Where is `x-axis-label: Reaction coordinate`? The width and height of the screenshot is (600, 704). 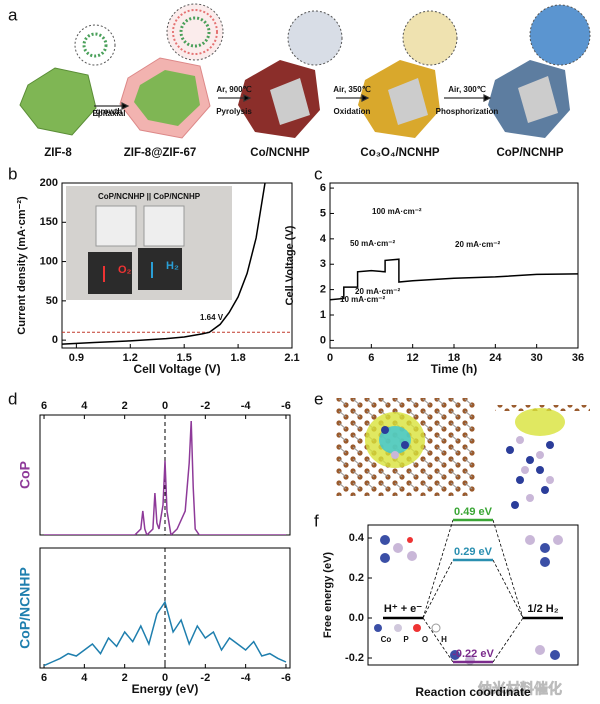 x-axis-label: Reaction coordinate is located at coordinates (473, 692).